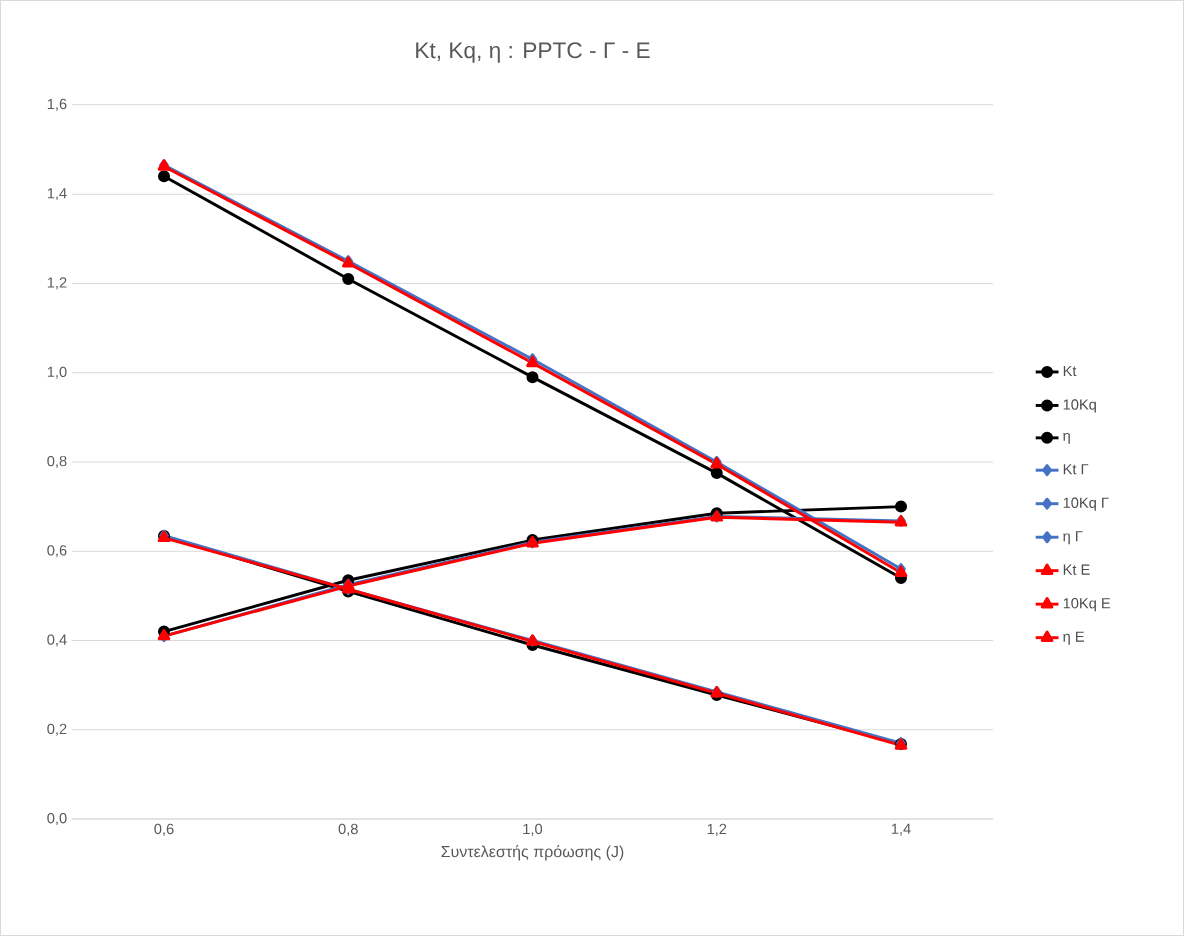 The image size is (1184, 936). What do you see at coordinates (901, 829) in the screenshot?
I see `x-tick-label: 1,4` at bounding box center [901, 829].